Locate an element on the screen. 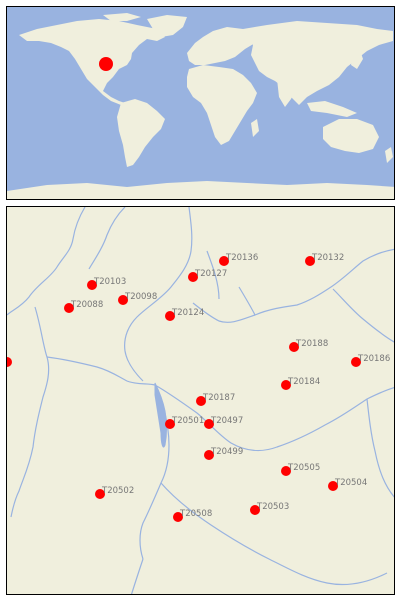 The image size is (400, 600). greenland is located at coordinates (167, 26).